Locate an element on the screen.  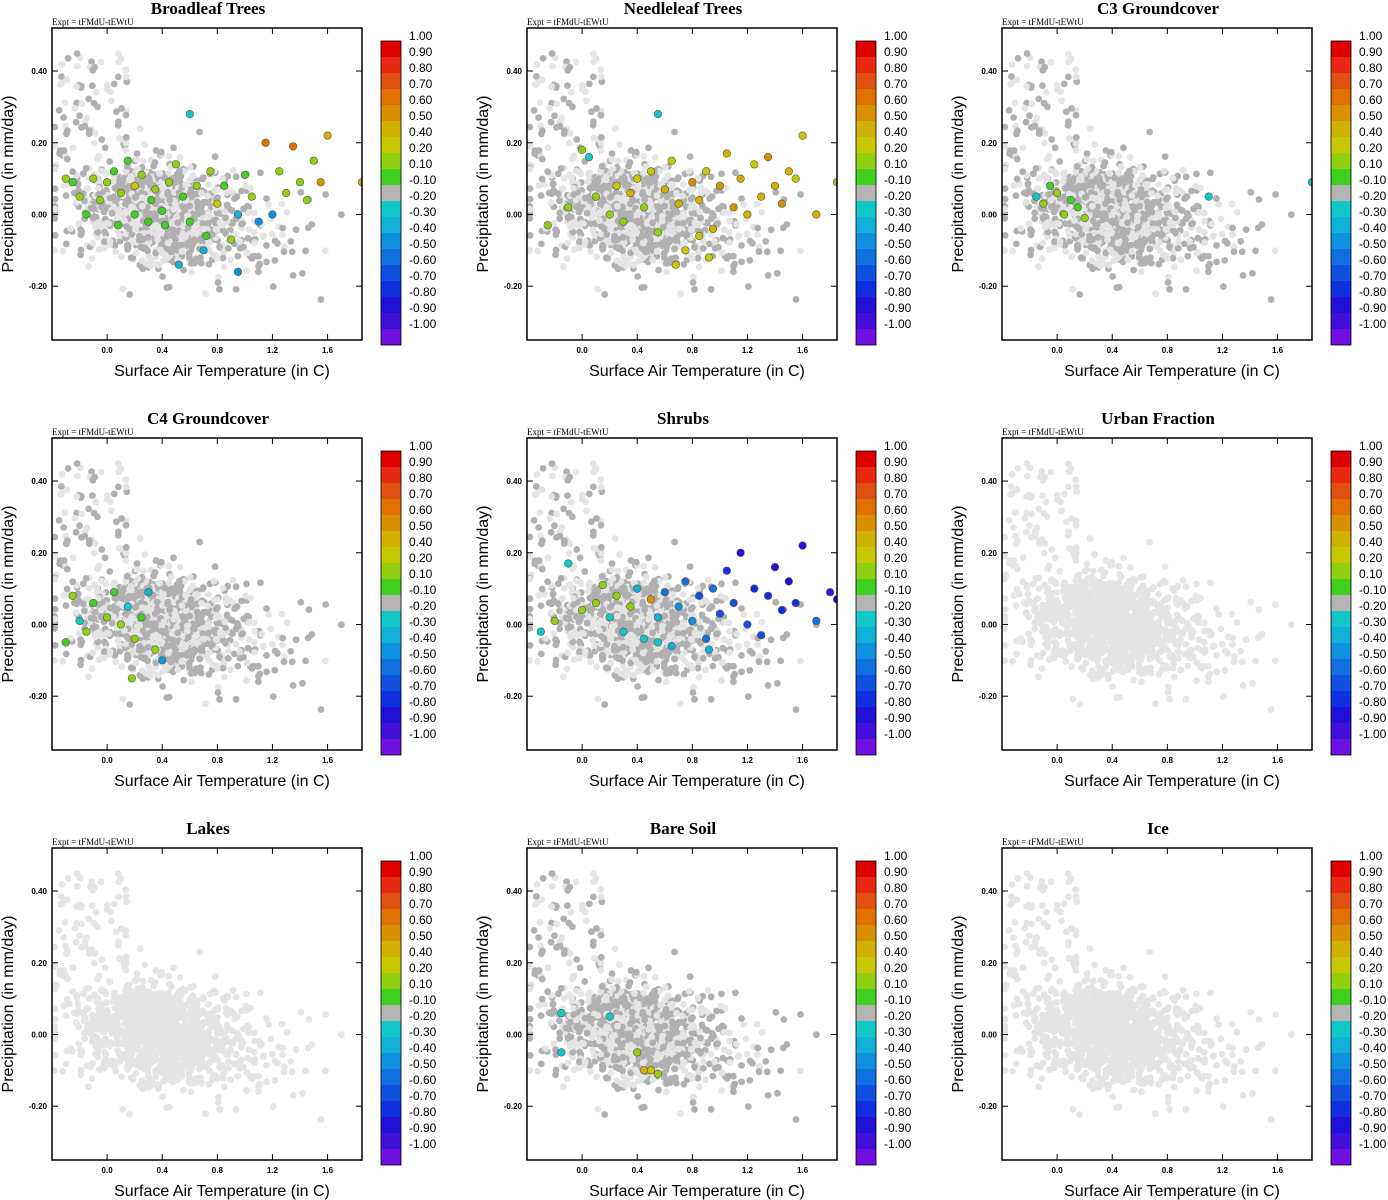
colorbar-label: 0.70 is located at coordinates (1371, 84).